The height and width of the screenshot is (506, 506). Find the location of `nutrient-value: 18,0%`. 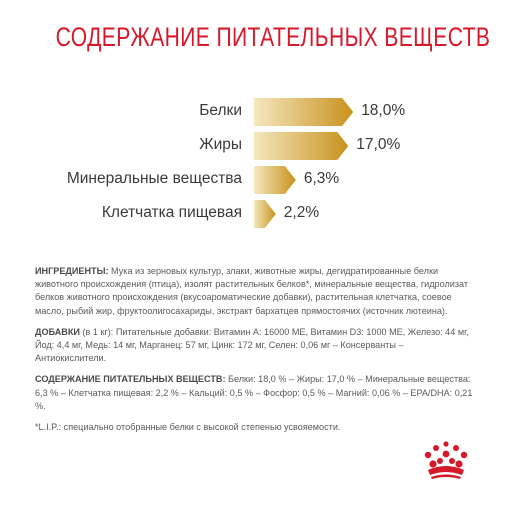

nutrient-value: 18,0% is located at coordinates (383, 111).